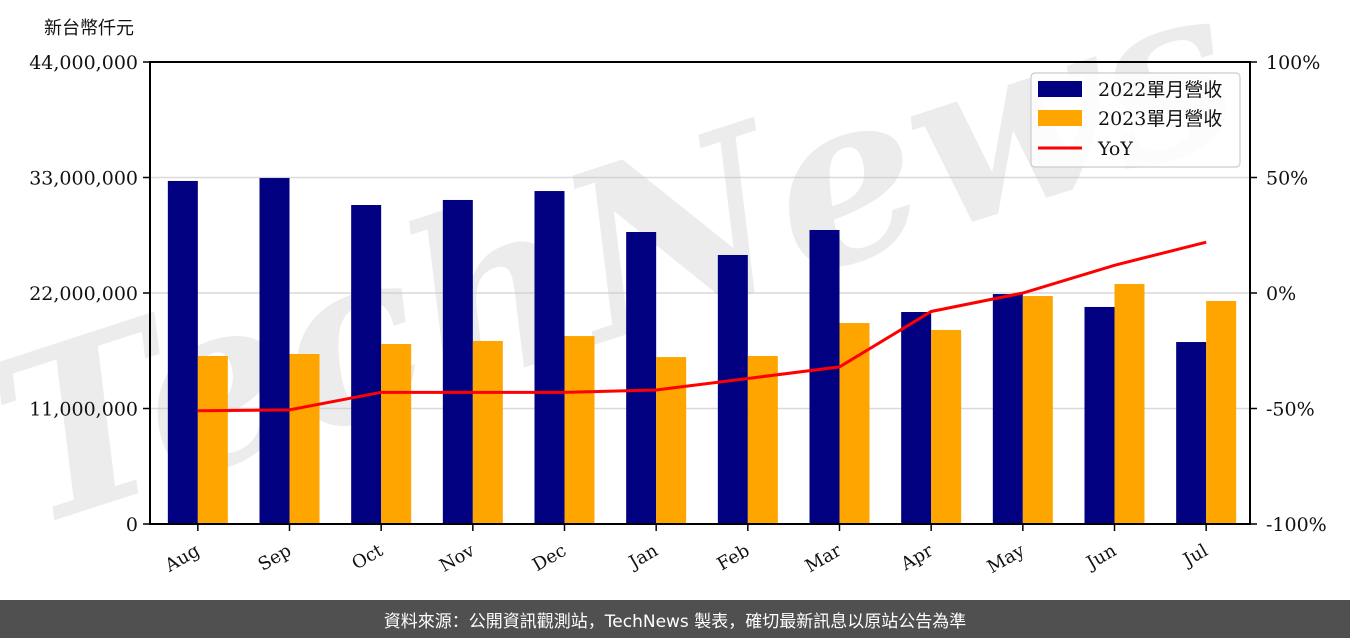  Describe the element at coordinates (1296, 525) in the screenshot. I see `y2-tick-label: -100%` at that location.